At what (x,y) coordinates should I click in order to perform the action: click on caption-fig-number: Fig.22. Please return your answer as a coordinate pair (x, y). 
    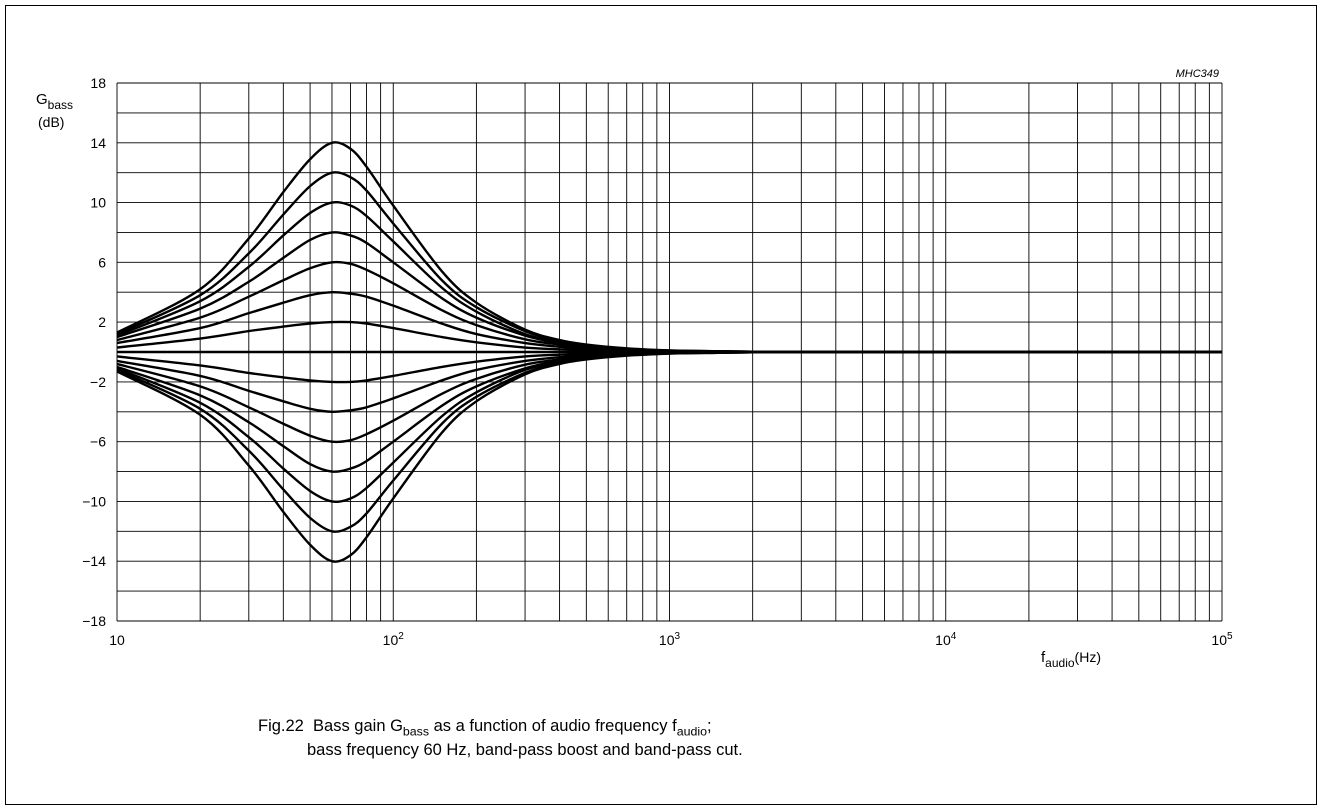
    Looking at the image, I should click on (281, 726).